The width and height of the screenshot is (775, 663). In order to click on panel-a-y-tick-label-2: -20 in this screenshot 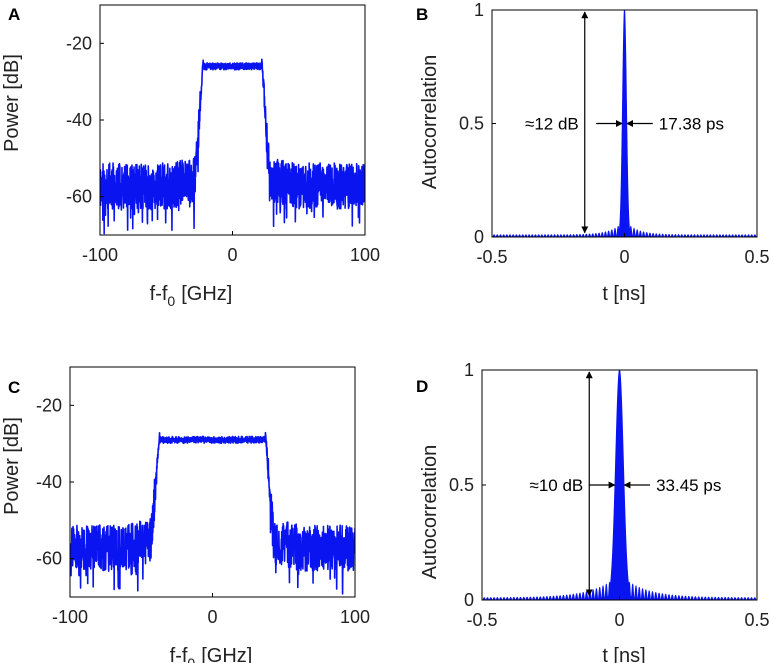, I will do `click(79, 43)`.